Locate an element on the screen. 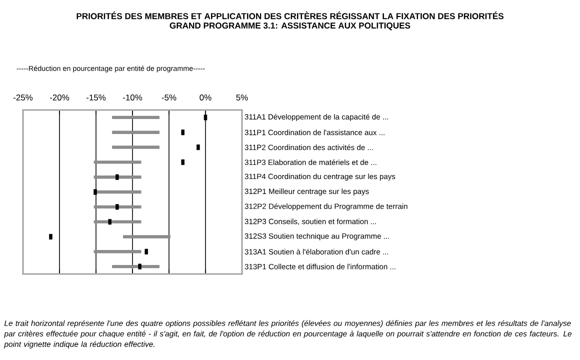  x-tick-label: 5% is located at coordinates (242, 97).